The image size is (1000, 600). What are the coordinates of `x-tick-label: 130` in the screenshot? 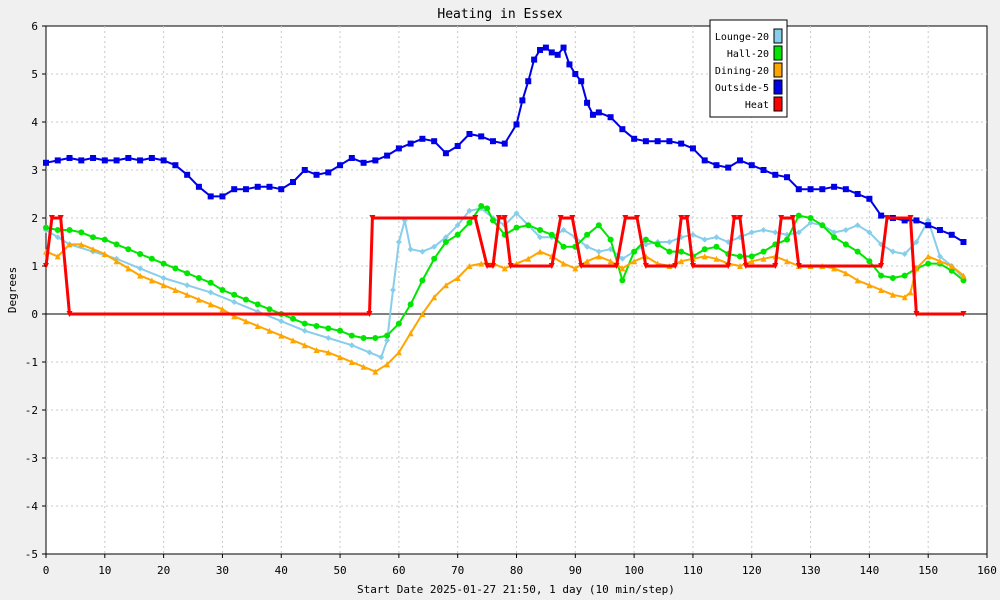 It's located at (811, 570).